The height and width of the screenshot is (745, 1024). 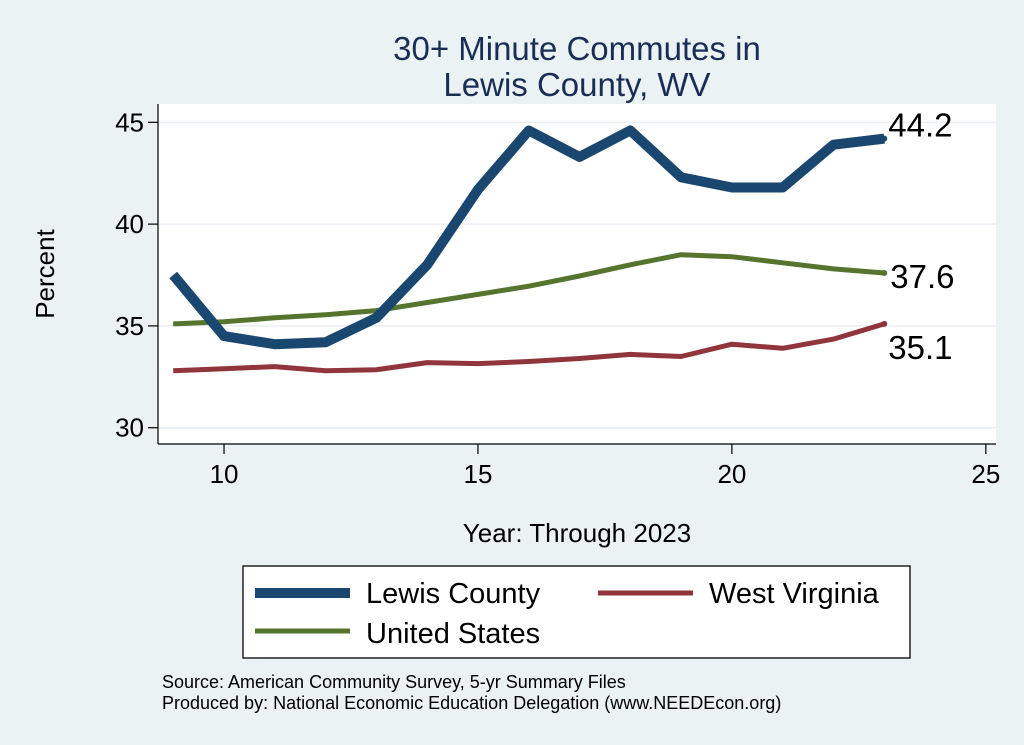 What do you see at coordinates (884, 323) in the screenshot?
I see `end-marker-west-virginia` at bounding box center [884, 323].